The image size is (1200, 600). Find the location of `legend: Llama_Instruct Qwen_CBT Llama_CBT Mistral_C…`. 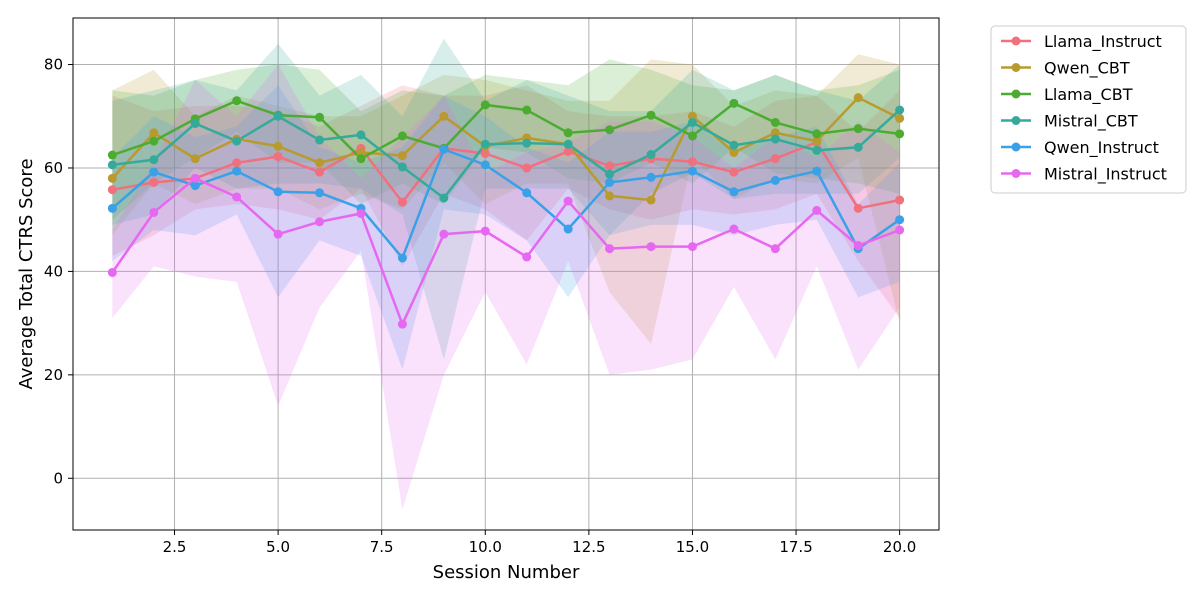

legend: Llama_Instruct Qwen_CBT Llama_CBT Mistral_C… is located at coordinates (1088, 109).